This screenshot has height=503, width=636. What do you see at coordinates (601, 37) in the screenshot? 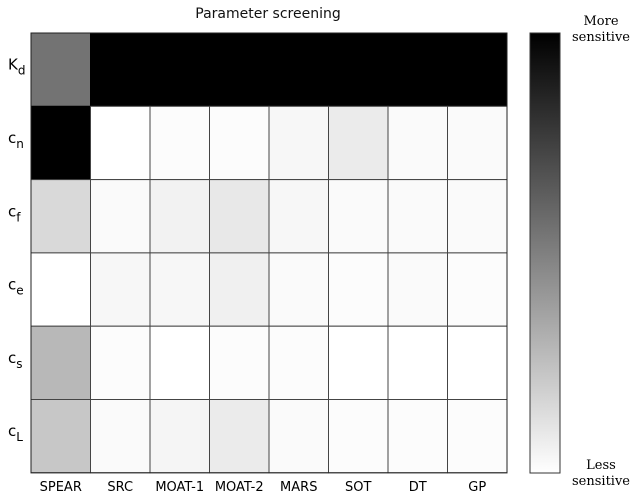
I see `colorbar-top-label-line2: sensitive` at bounding box center [601, 37].